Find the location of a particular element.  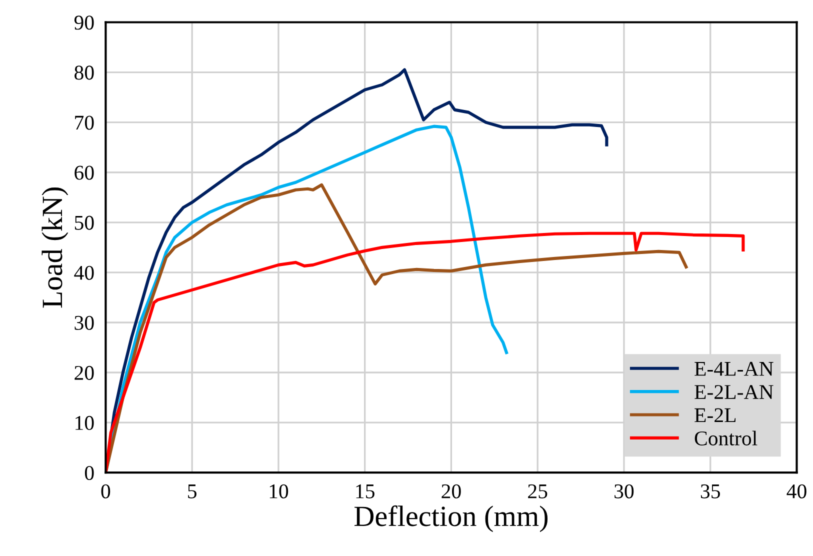

x-tick-label: 10 is located at coordinates (279, 491).